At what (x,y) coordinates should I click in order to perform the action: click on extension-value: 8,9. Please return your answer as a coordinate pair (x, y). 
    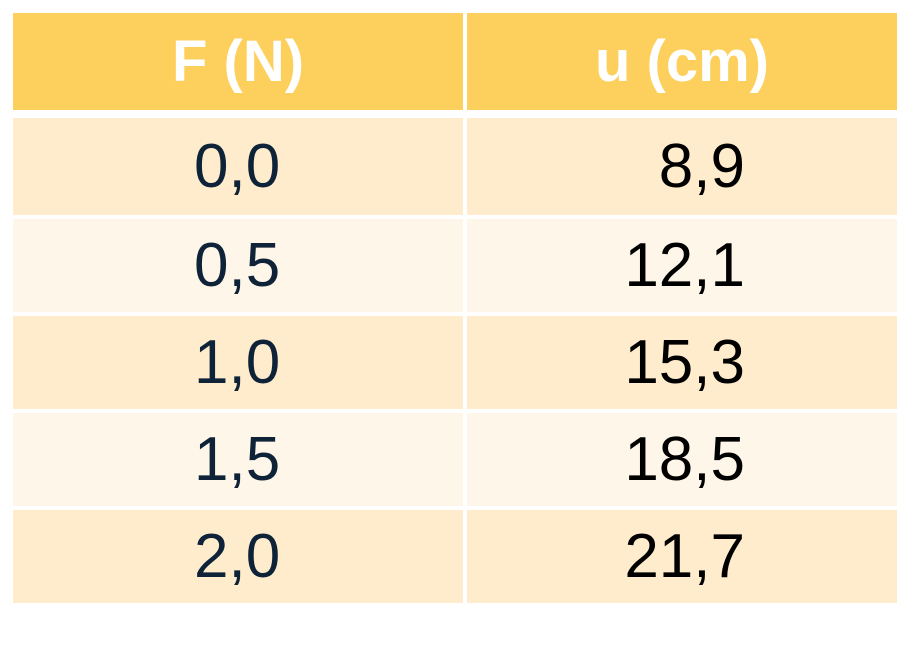
    Looking at the image, I should click on (701, 166).